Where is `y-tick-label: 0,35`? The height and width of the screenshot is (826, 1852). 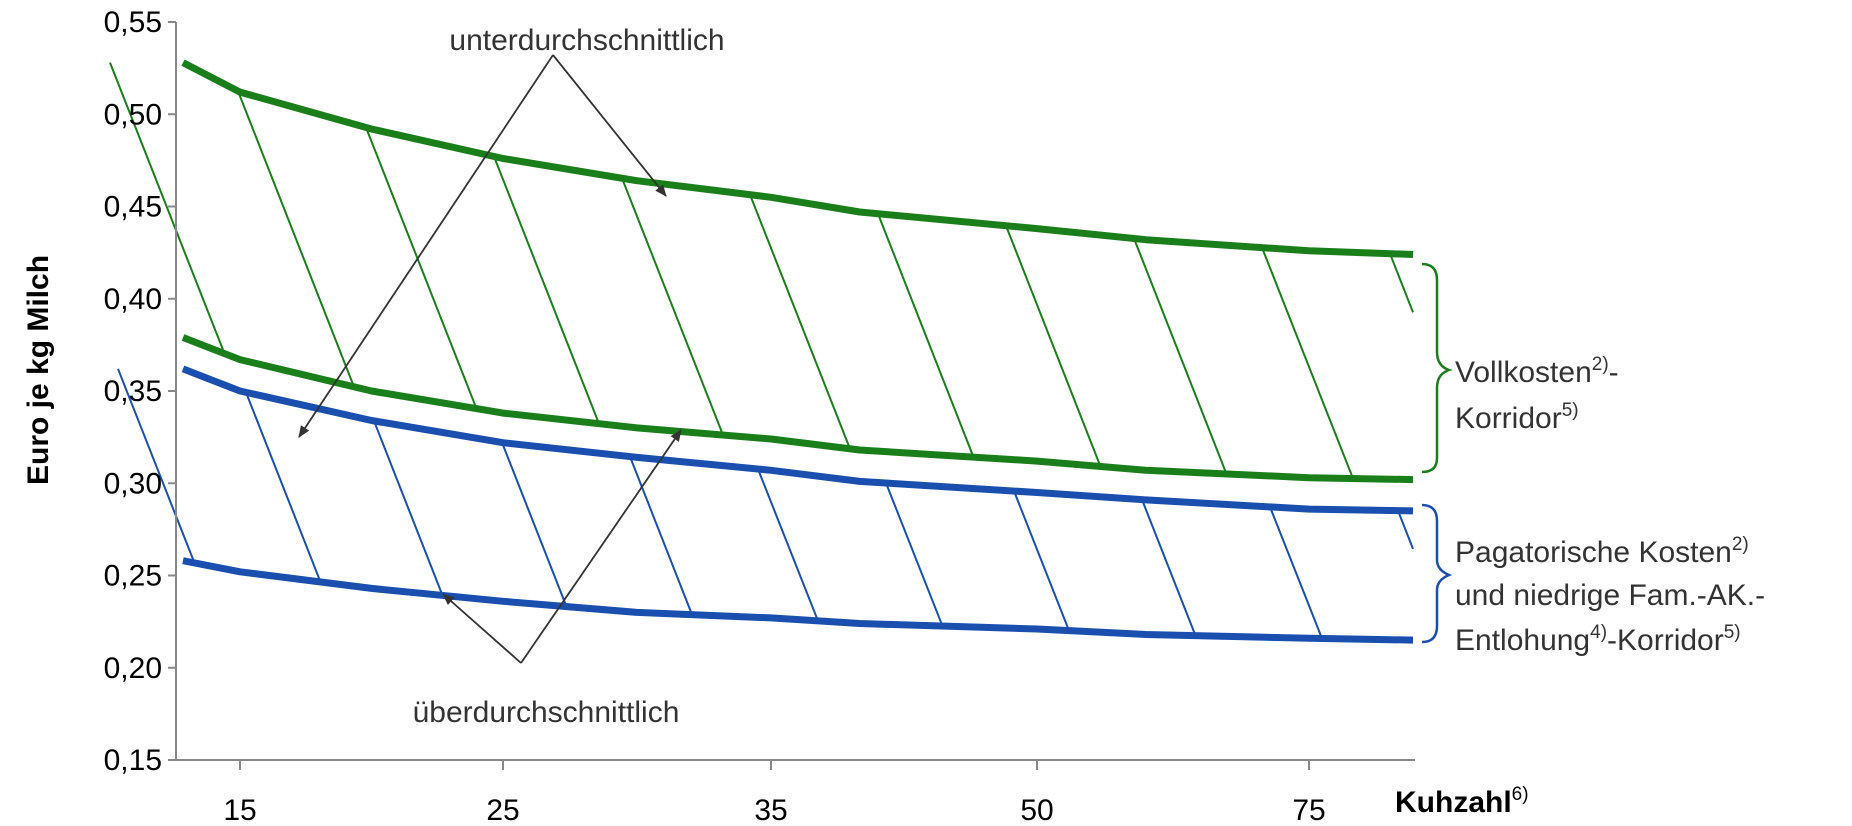 y-tick-label: 0,35 is located at coordinates (133, 391).